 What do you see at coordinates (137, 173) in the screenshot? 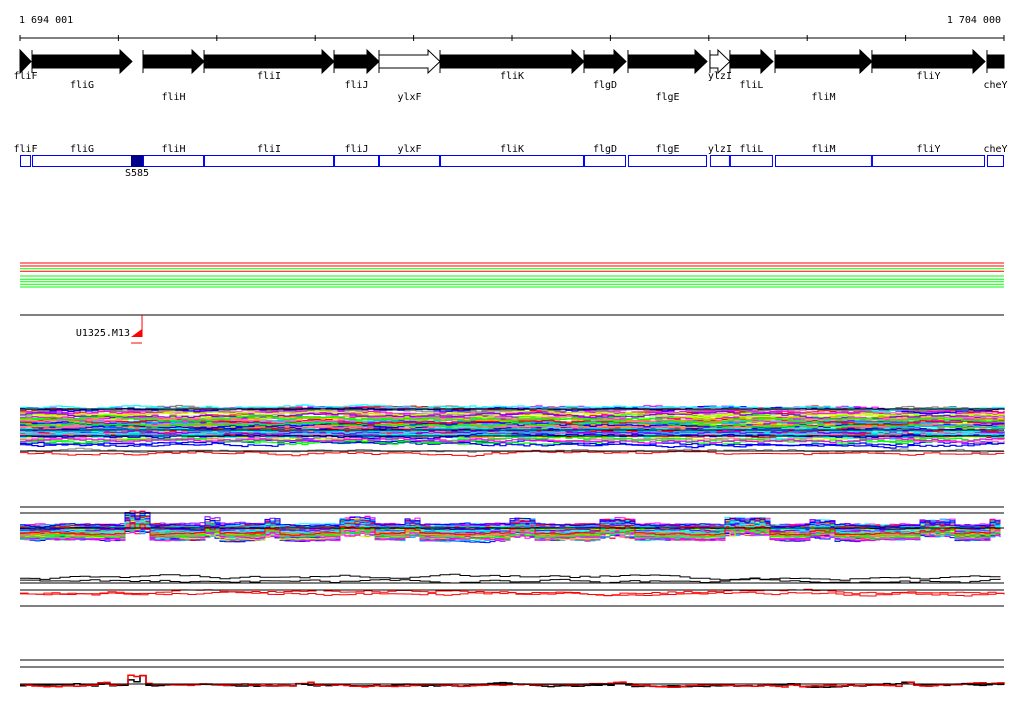
I see `feature-label: S585` at bounding box center [137, 173].